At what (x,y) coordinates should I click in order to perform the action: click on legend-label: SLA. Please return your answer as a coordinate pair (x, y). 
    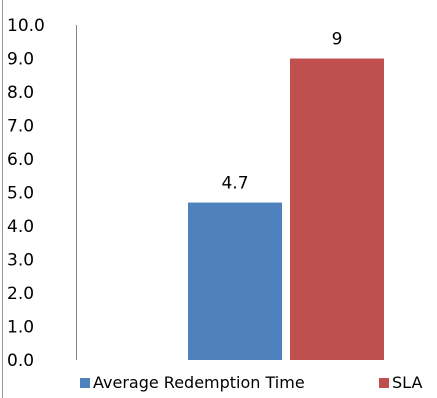
    Looking at the image, I should click on (407, 382).